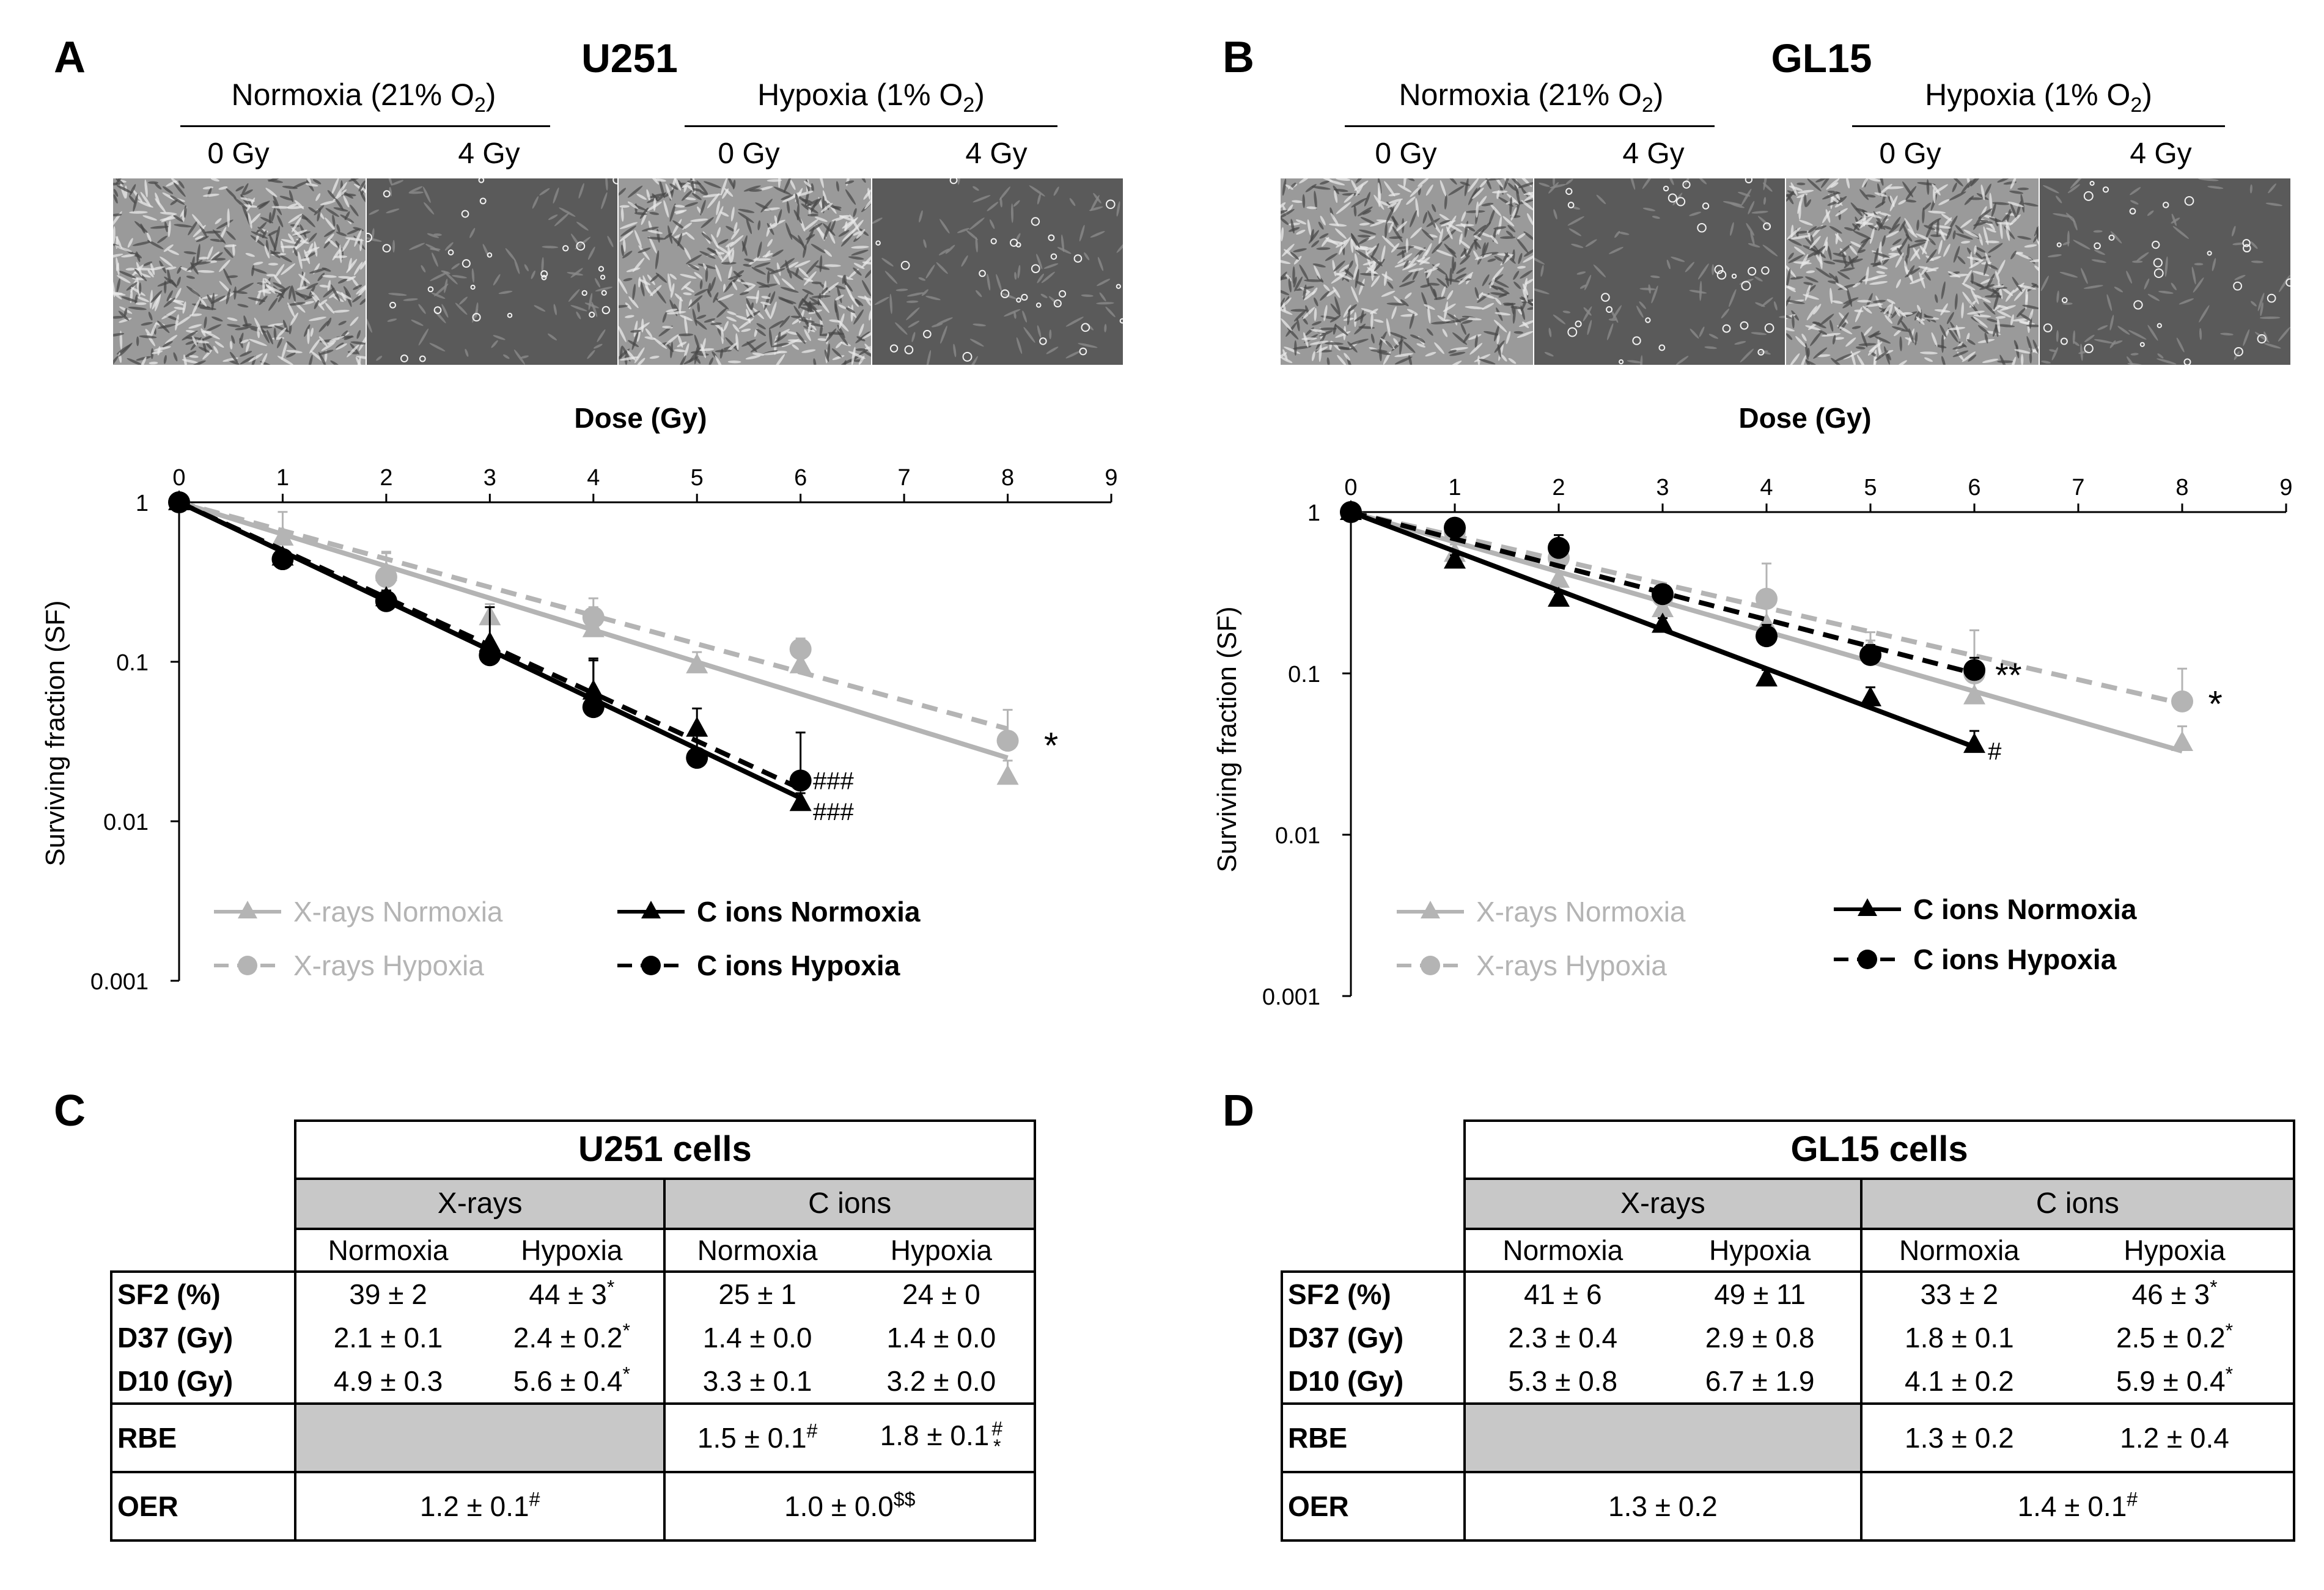 This screenshot has width=2324, height=1590. What do you see at coordinates (1373, 1437) in the screenshot?
I see `table-gl15-row-label: RBE` at bounding box center [1373, 1437].